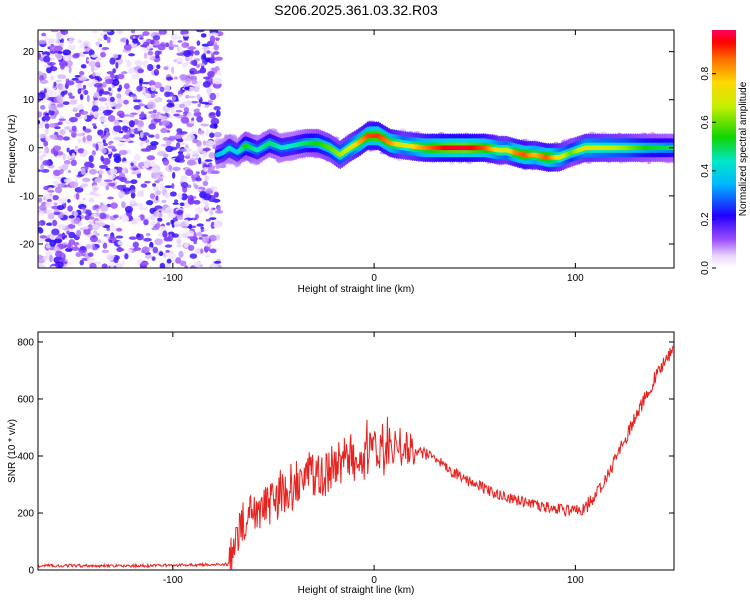 The height and width of the screenshot is (600, 750). Describe the element at coordinates (575, 580) in the screenshot. I see `x-tick-label: 100` at that location.